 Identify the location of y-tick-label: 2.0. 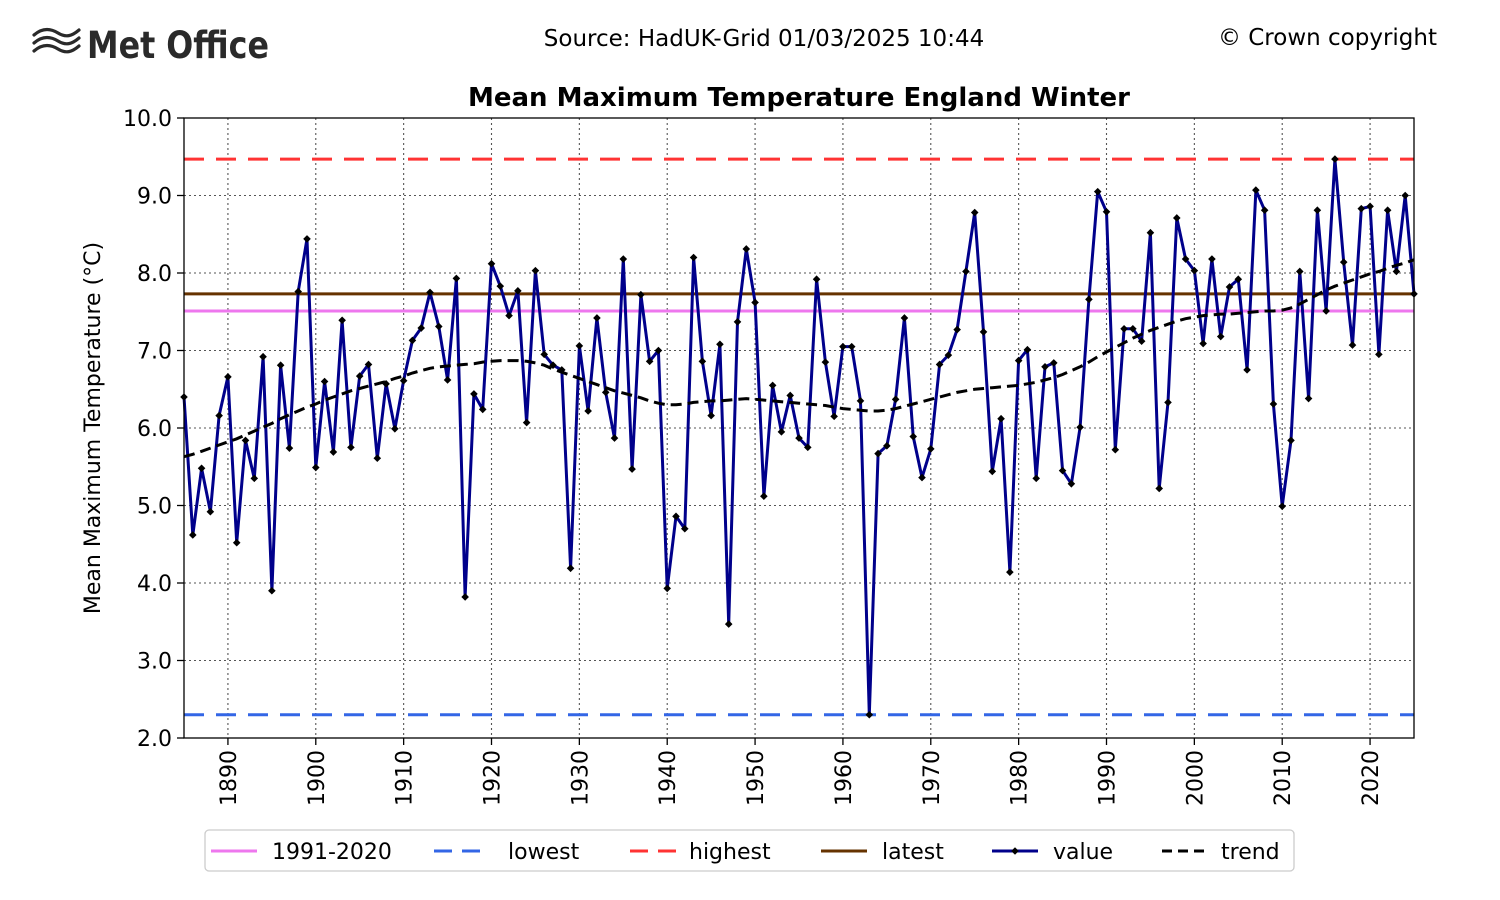
(154, 739).